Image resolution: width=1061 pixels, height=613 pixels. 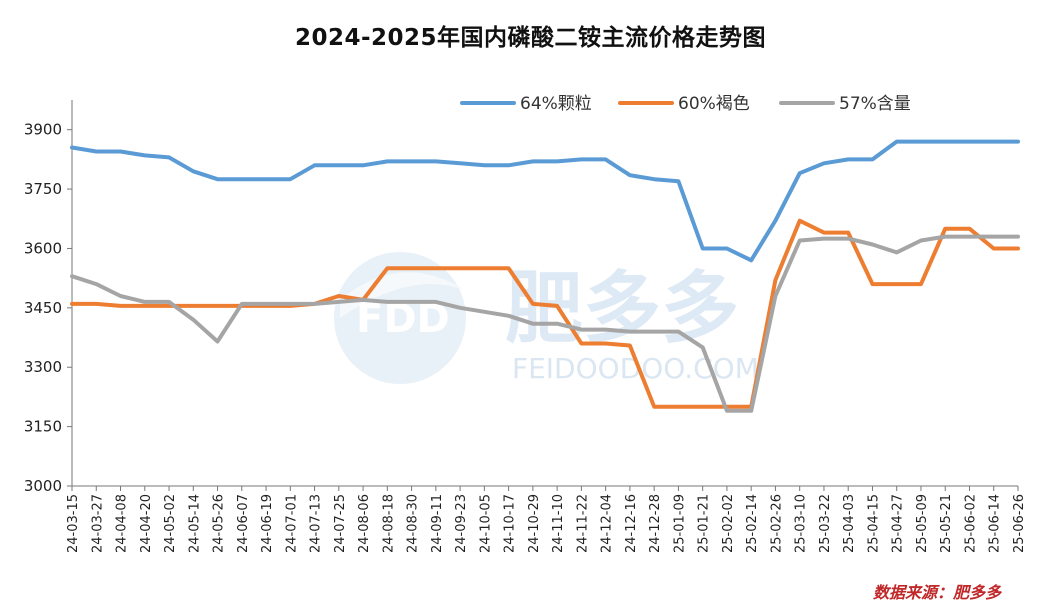 What do you see at coordinates (194, 523) in the screenshot?
I see `x-tick-label: 24-05-14` at bounding box center [194, 523].